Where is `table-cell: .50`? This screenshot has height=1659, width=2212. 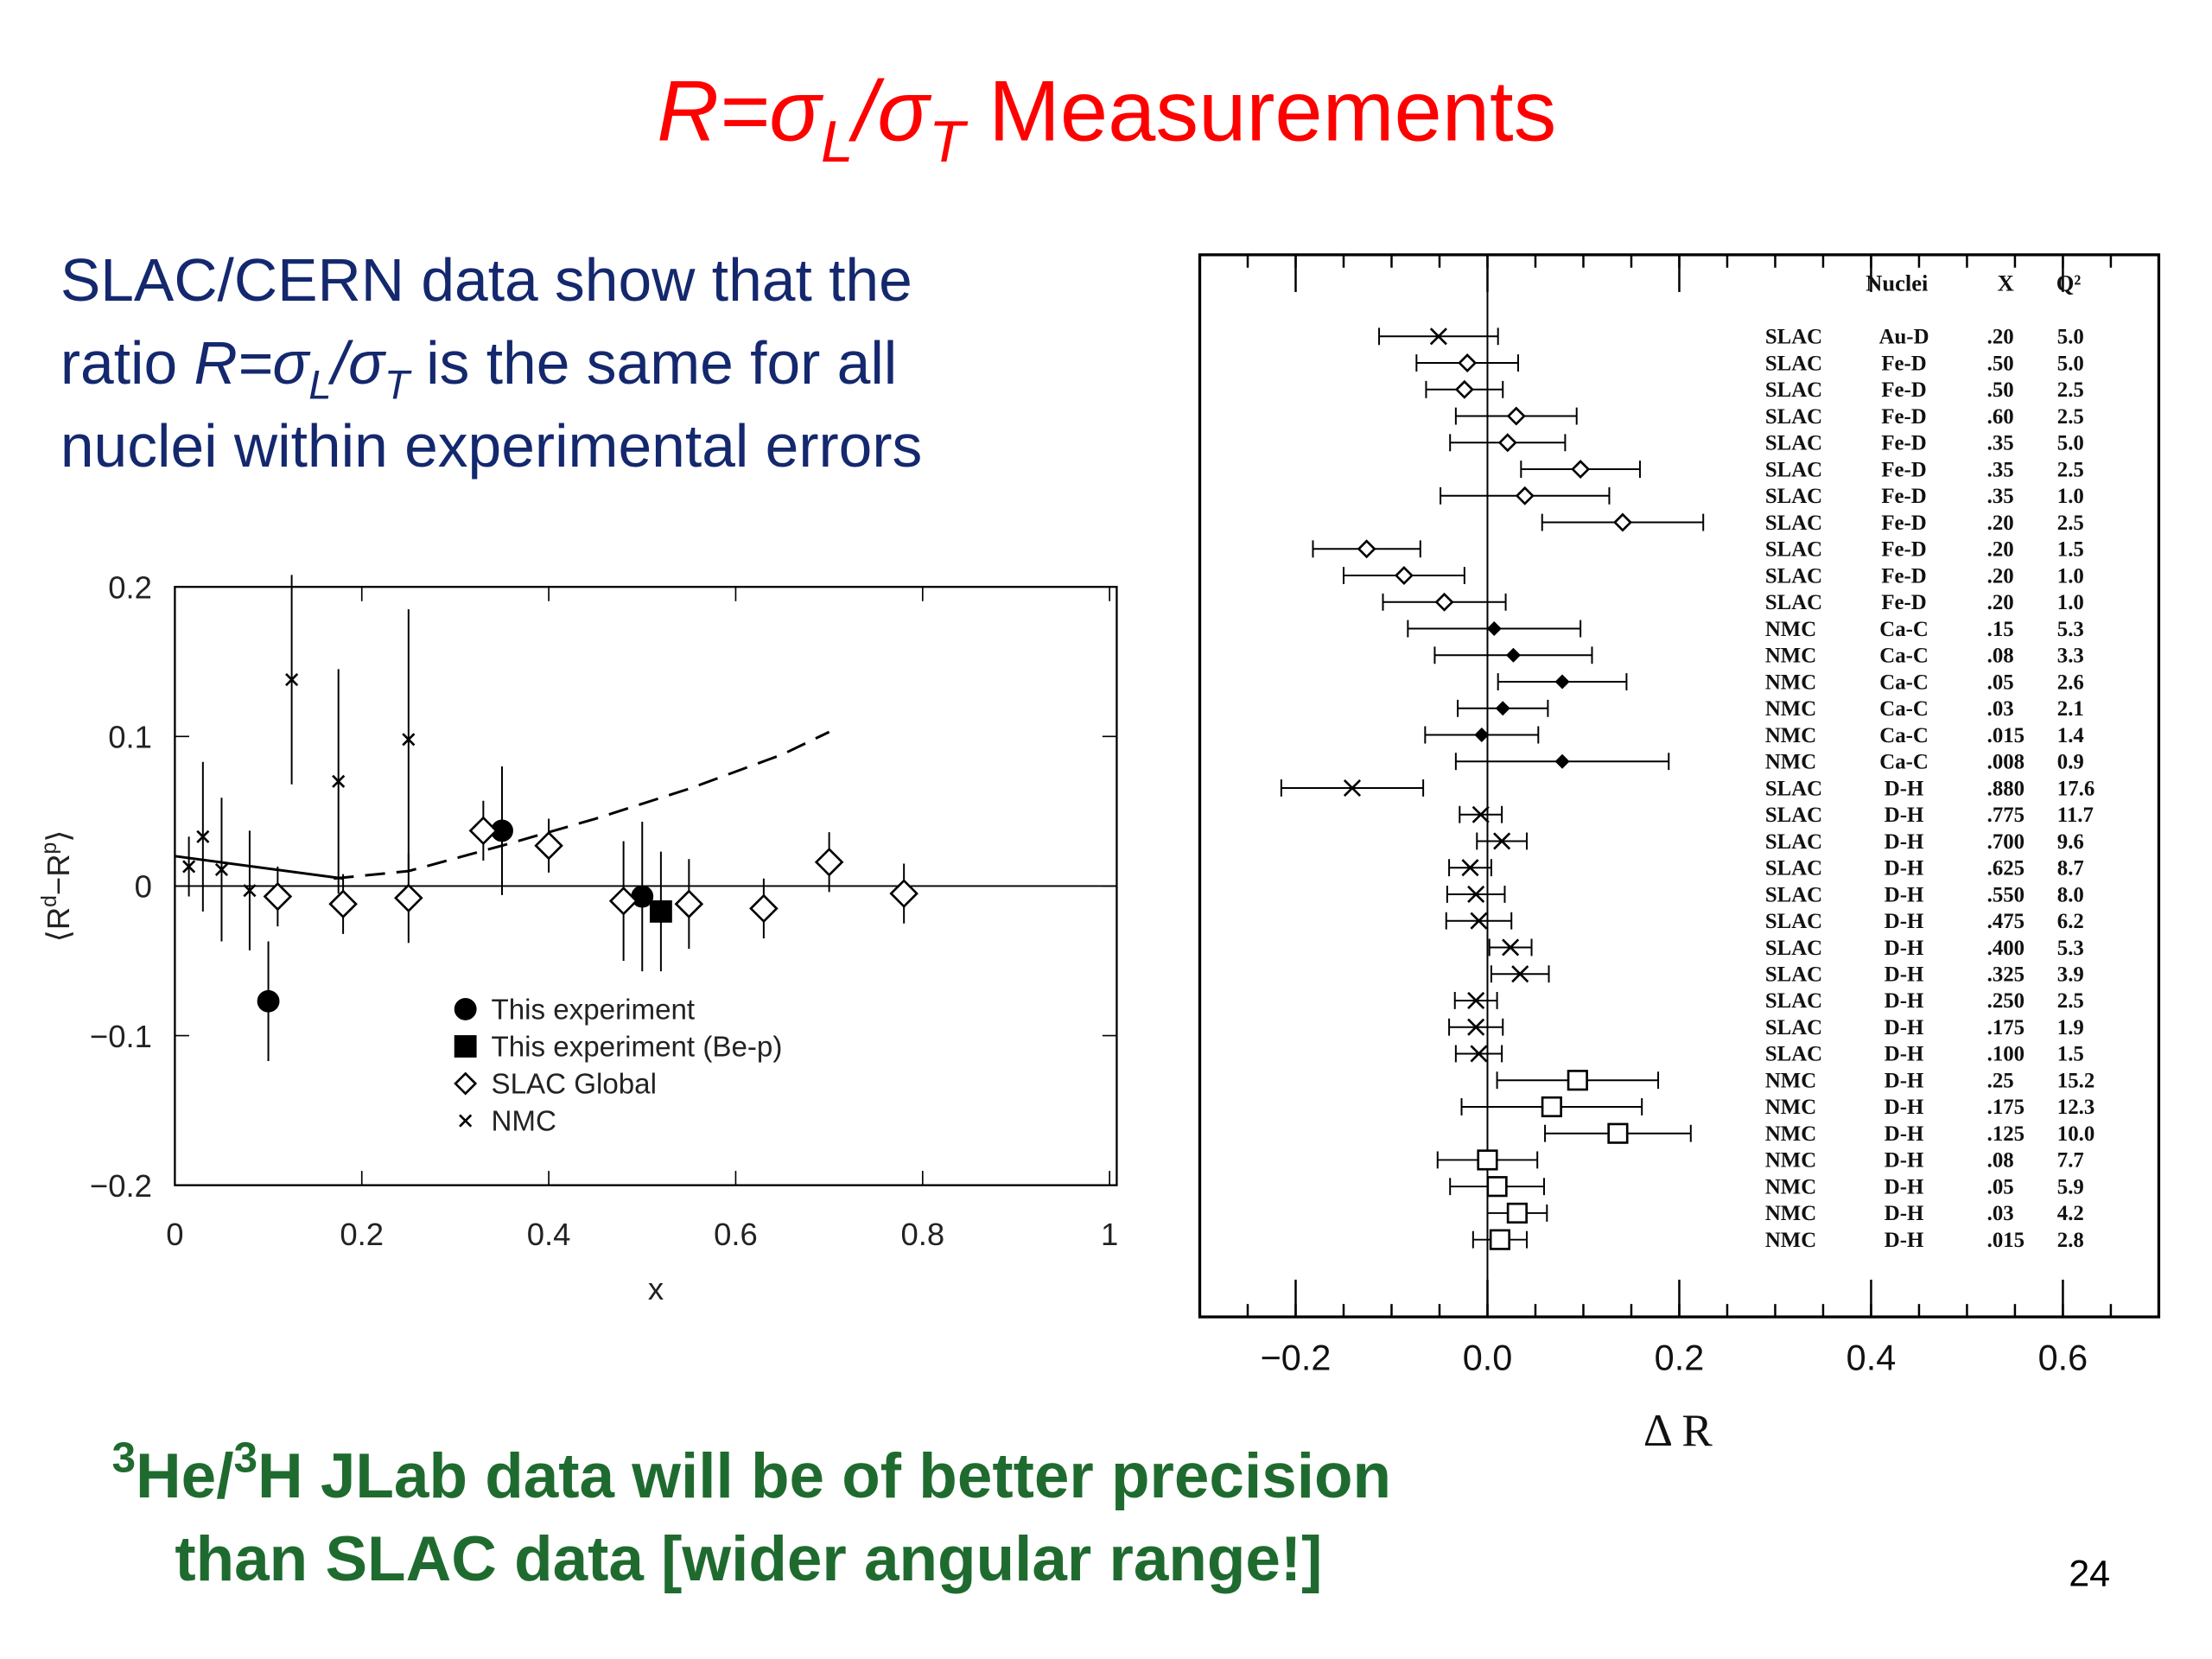
table-cell: .50 is located at coordinates (2000, 363).